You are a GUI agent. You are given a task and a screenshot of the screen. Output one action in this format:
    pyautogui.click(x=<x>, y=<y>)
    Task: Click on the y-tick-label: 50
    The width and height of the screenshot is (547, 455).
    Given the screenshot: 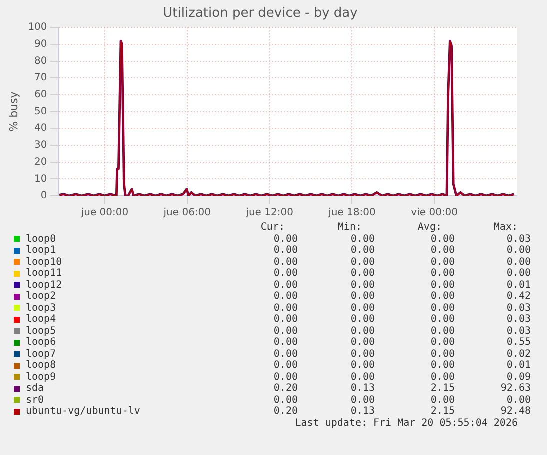 What is the action you would take?
    pyautogui.click(x=41, y=112)
    